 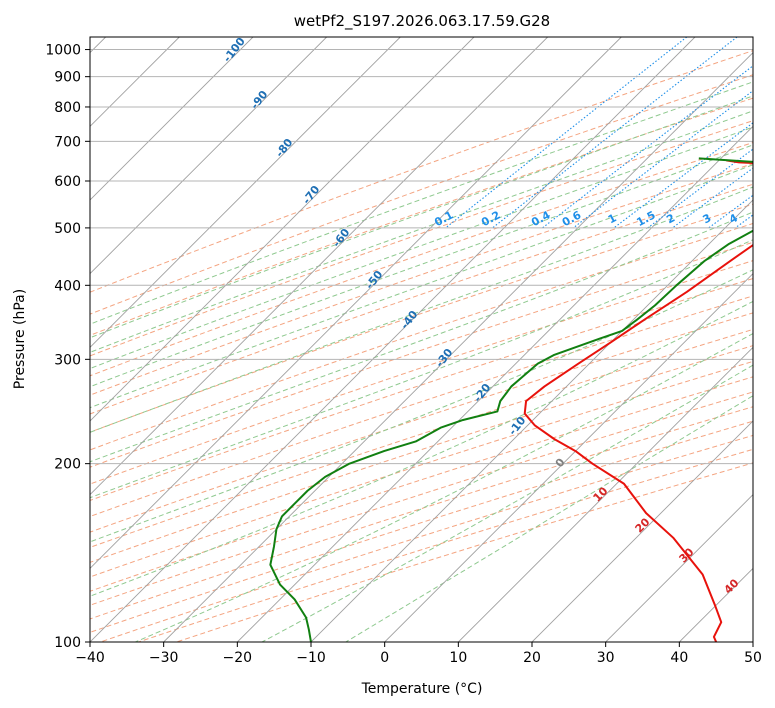 What do you see at coordinates (67, 182) in the screenshot?
I see `y-tick-label: 600` at bounding box center [67, 182].